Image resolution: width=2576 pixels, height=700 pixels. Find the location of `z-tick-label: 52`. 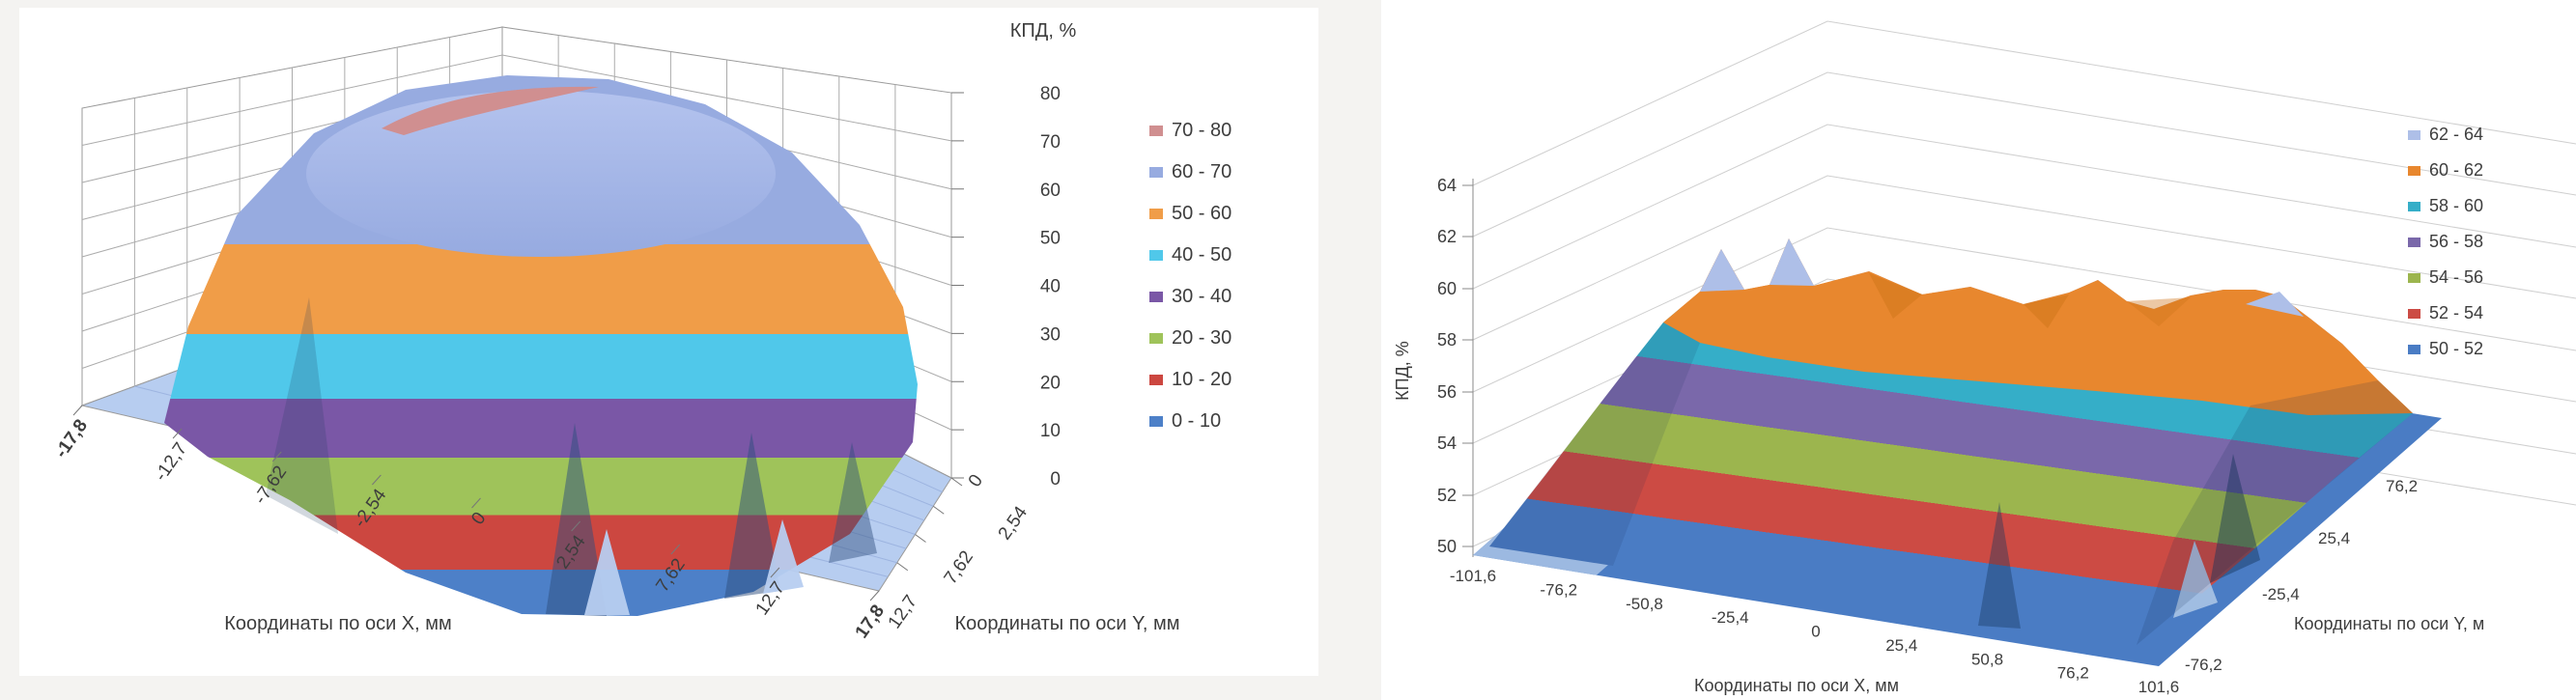

z-tick-label: 52 is located at coordinates (1447, 496).